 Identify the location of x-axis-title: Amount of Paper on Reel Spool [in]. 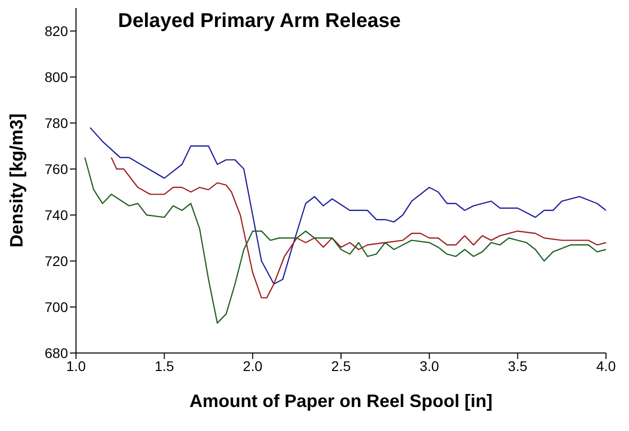
(341, 401).